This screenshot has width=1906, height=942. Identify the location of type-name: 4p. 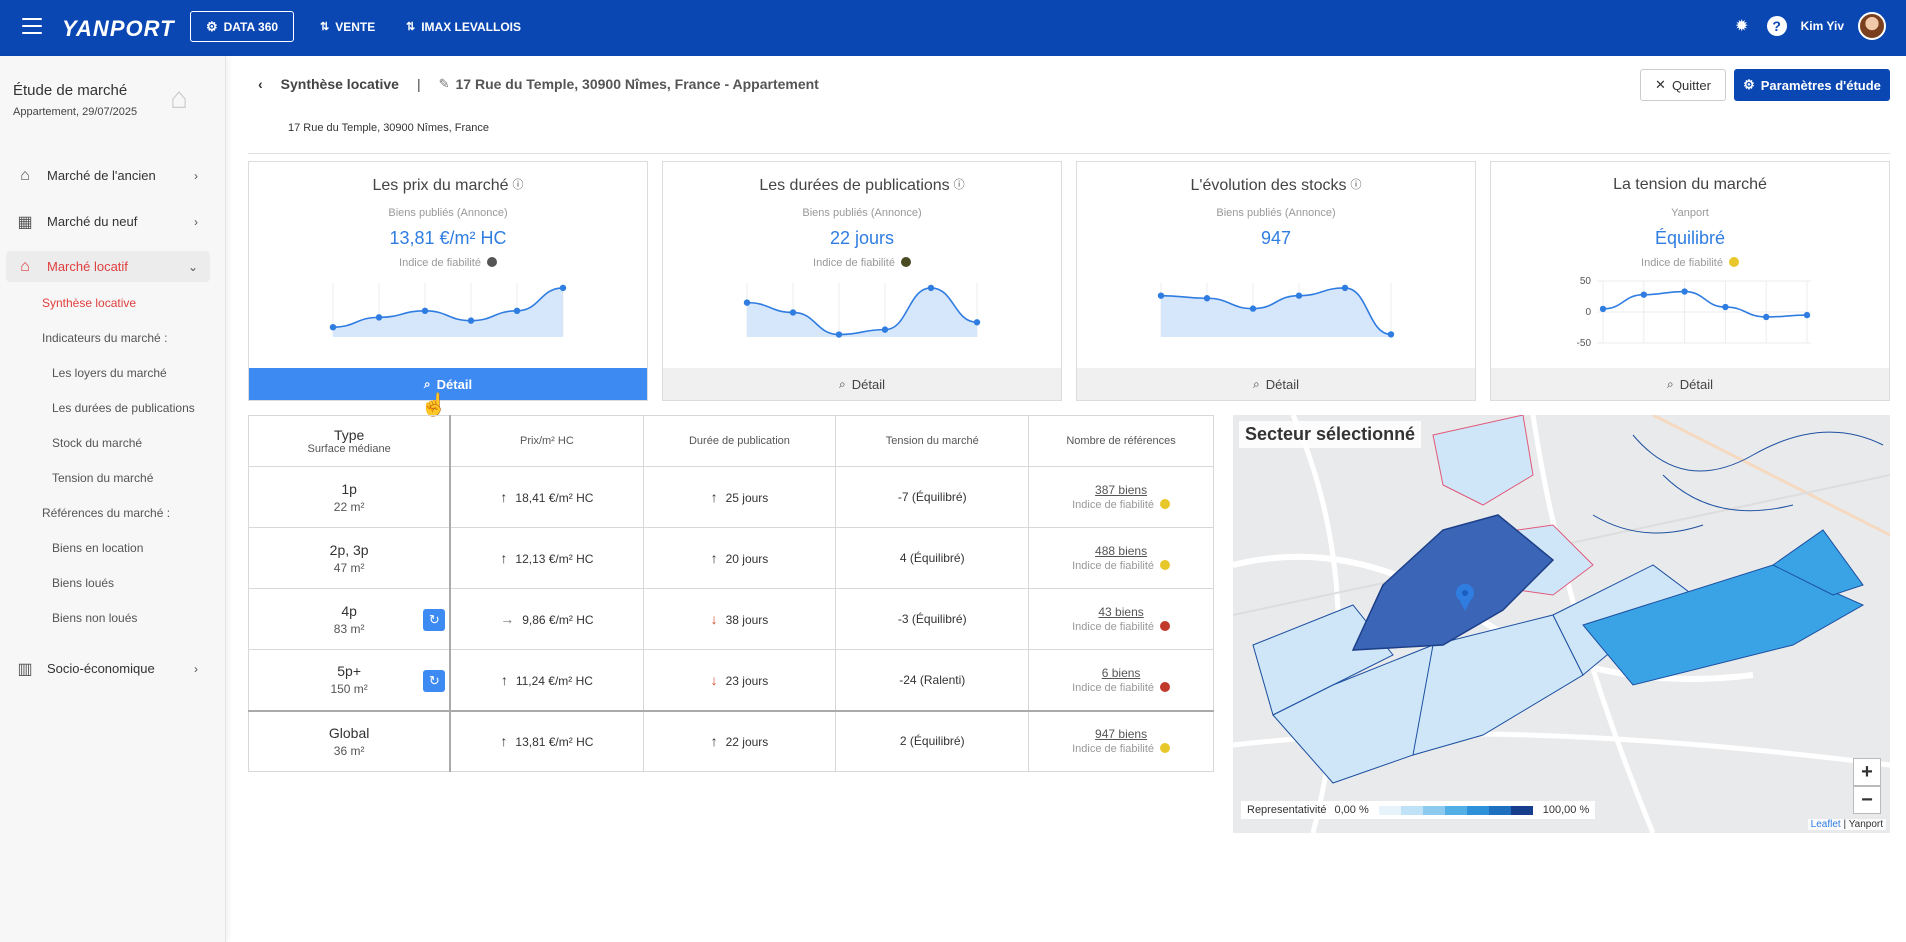
(349, 610).